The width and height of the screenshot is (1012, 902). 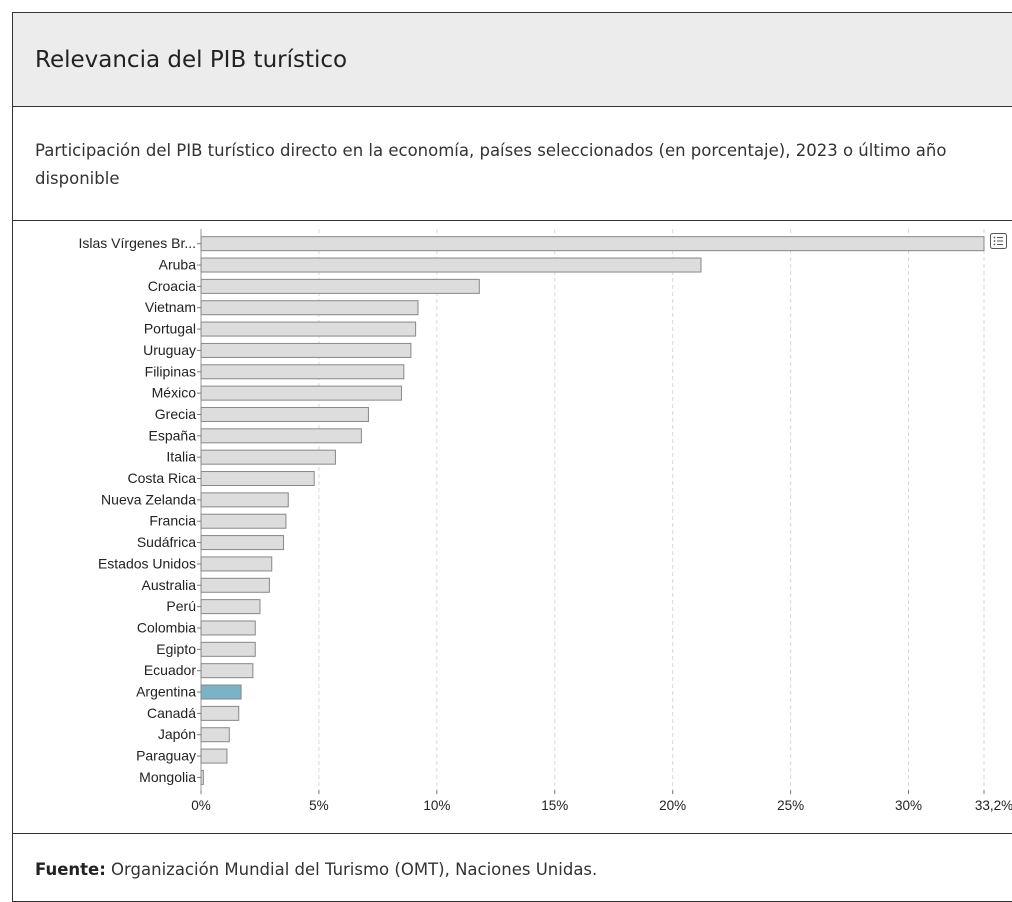 What do you see at coordinates (998, 241) in the screenshot?
I see `list-menu-icon` at bounding box center [998, 241].